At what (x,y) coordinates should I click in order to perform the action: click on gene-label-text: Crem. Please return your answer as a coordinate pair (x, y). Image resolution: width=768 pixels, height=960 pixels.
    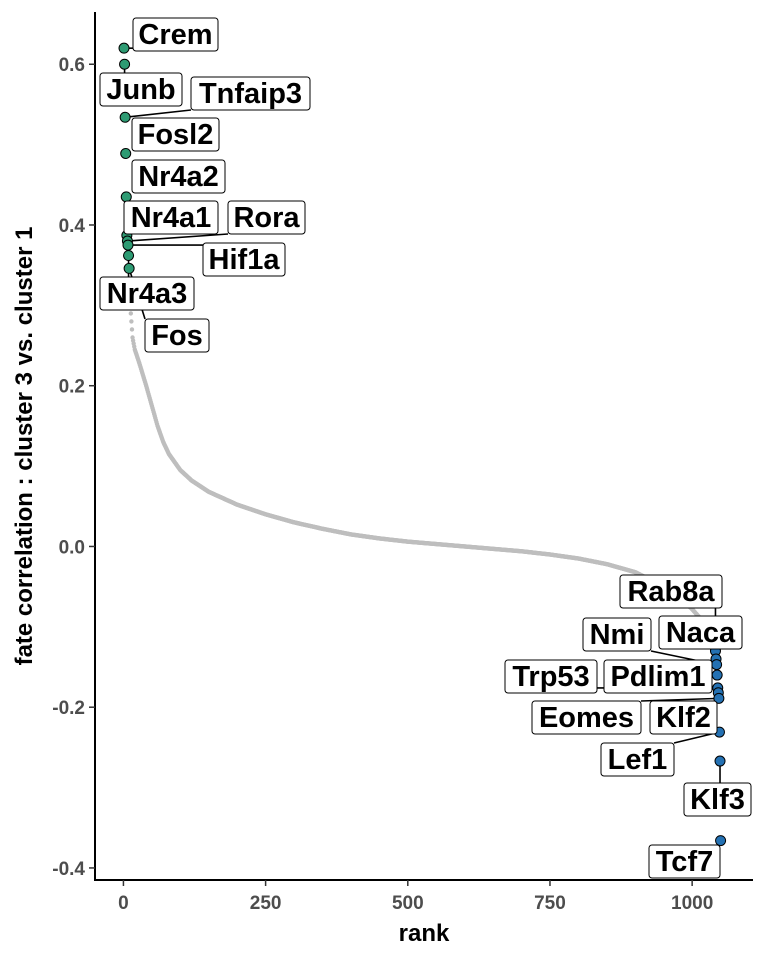
    Looking at the image, I should click on (175, 35).